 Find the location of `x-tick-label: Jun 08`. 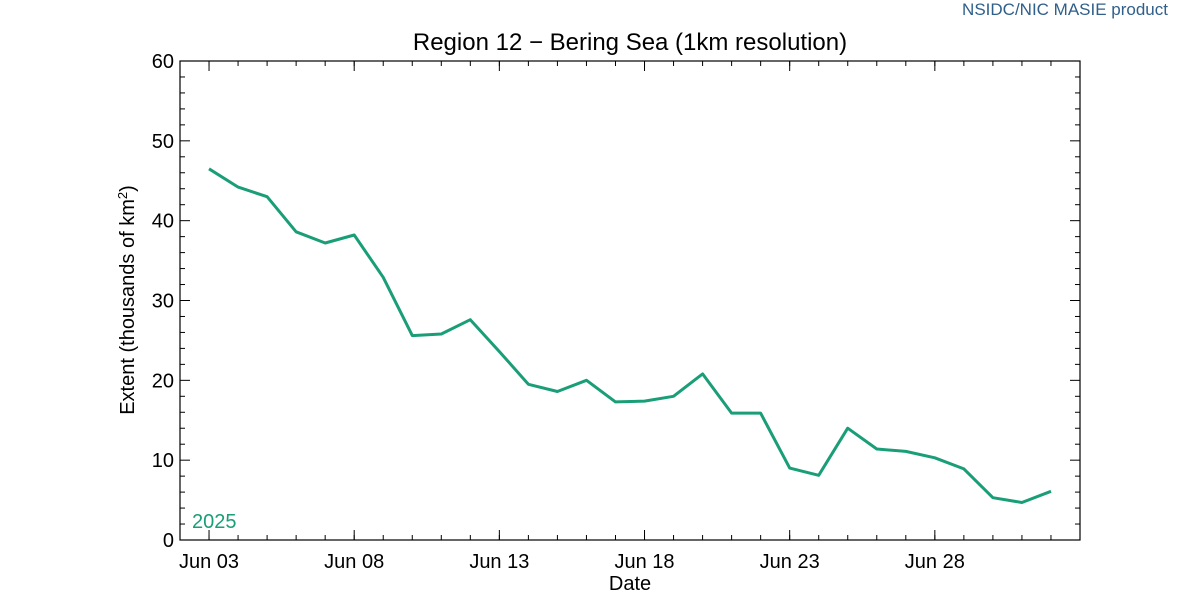

x-tick-label: Jun 08 is located at coordinates (354, 562).